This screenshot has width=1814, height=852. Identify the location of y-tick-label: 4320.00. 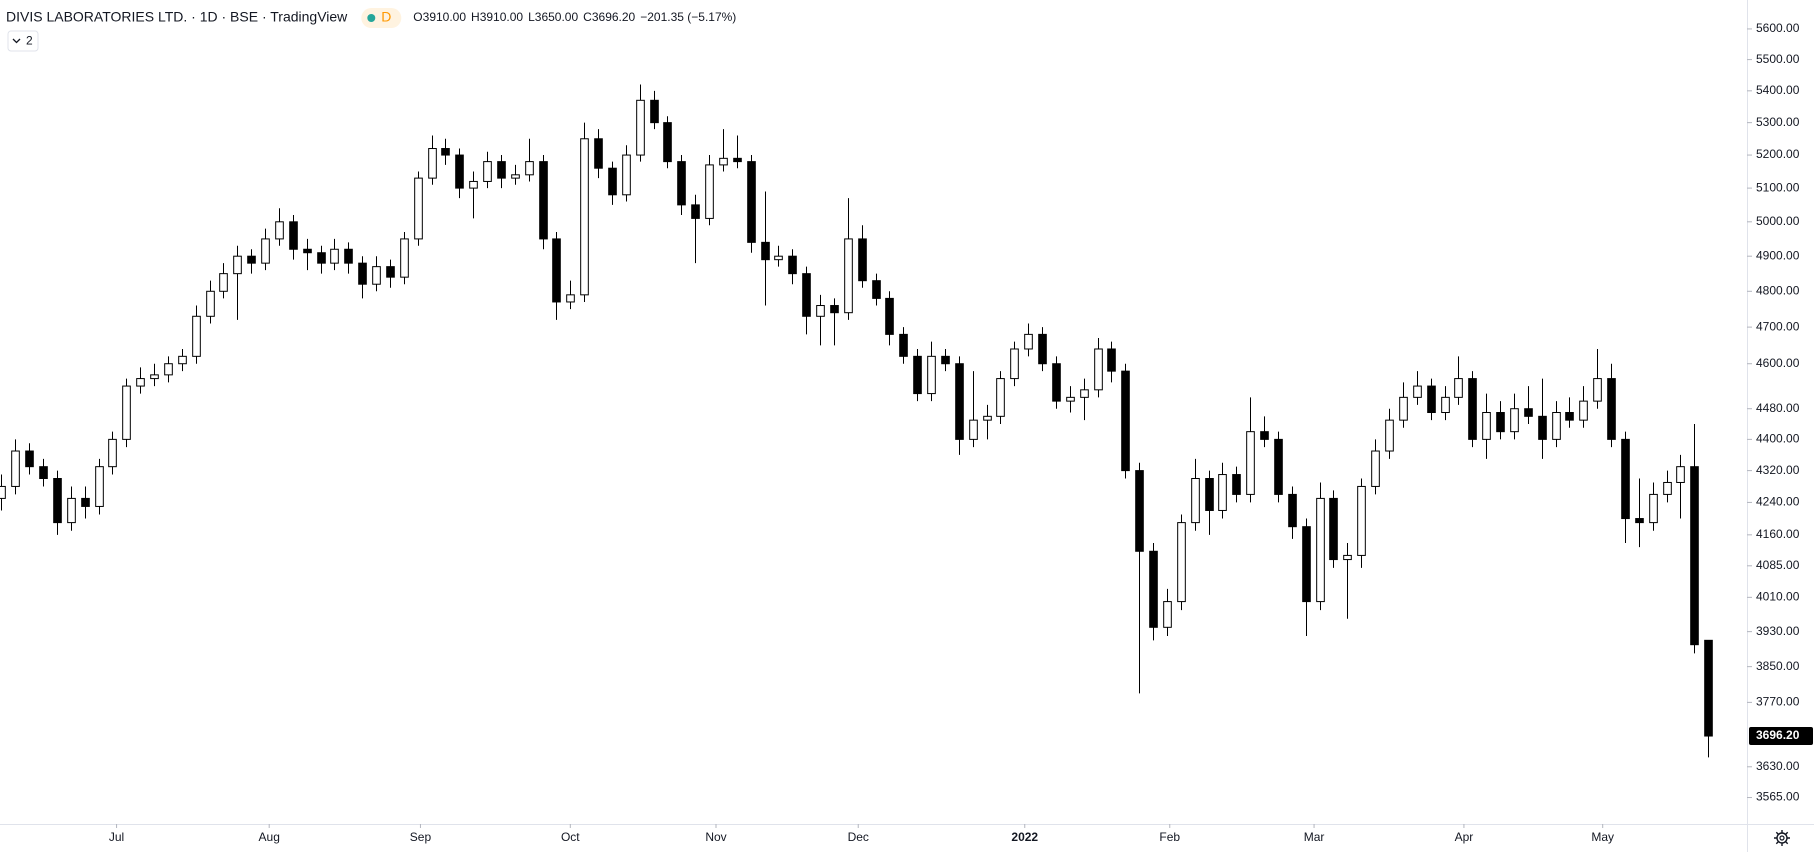
(1778, 470).